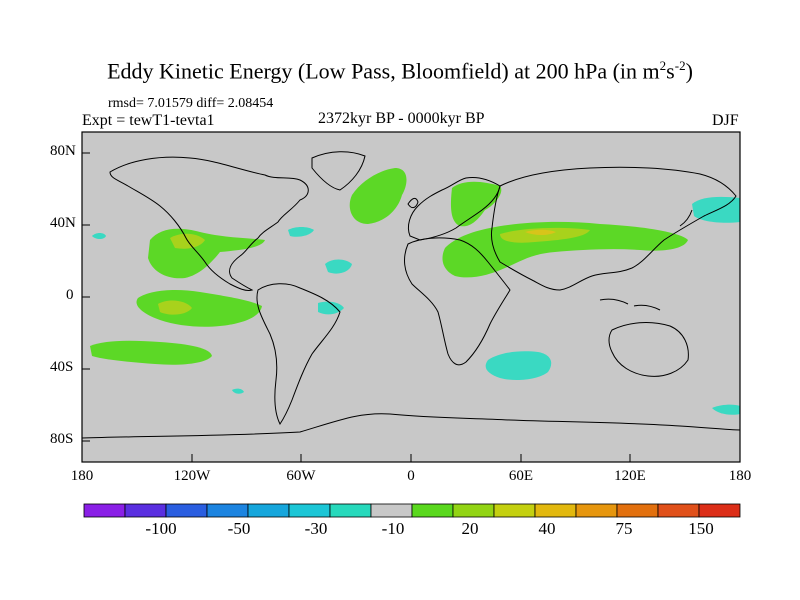 This screenshot has height=600, width=800. I want to click on period-label: 2372kyr BP - 0000kyr BP, so click(401, 118).